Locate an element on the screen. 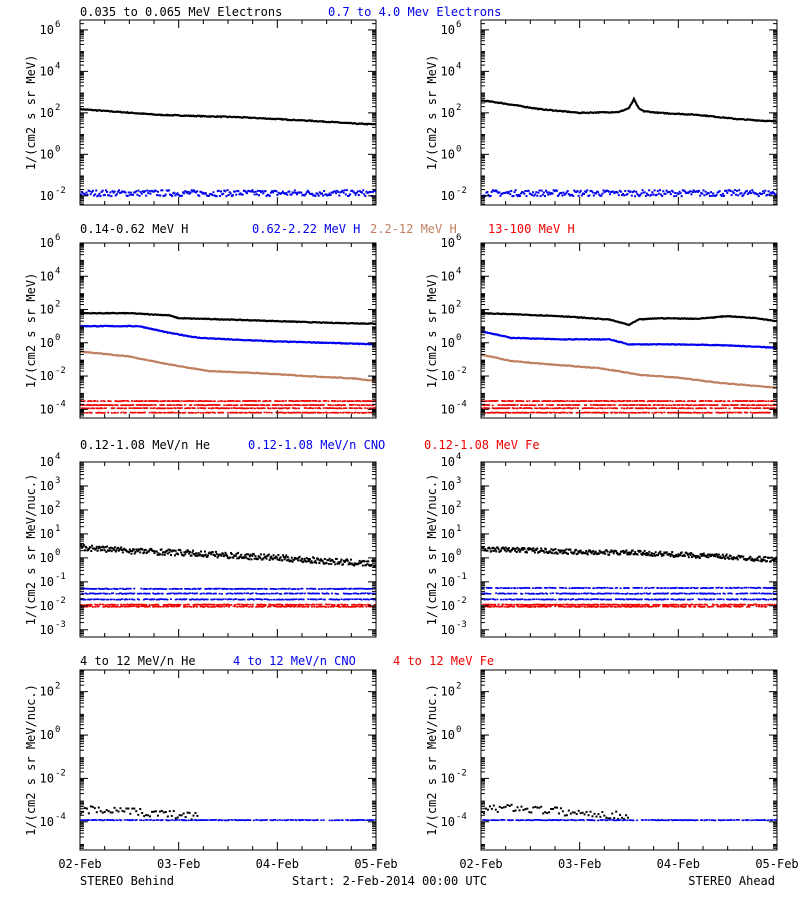 This screenshot has width=800, height=900. y-axis-label: 1/(cm2 s sr MeV) is located at coordinates (31, 331).